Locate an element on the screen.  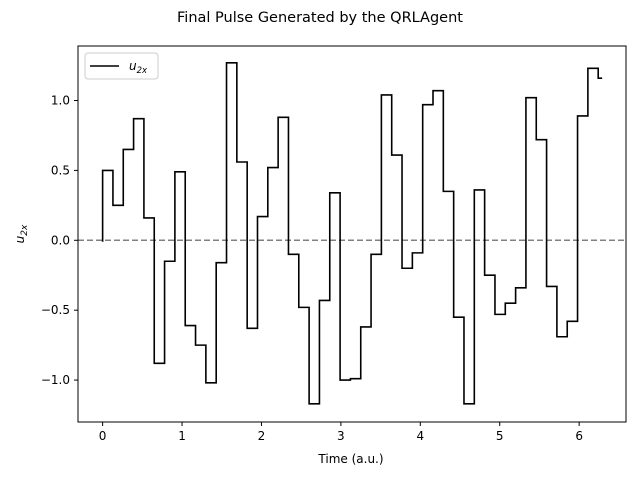
chart-title: Final Pulse Generated by the QRLAgent is located at coordinates (320, 18).